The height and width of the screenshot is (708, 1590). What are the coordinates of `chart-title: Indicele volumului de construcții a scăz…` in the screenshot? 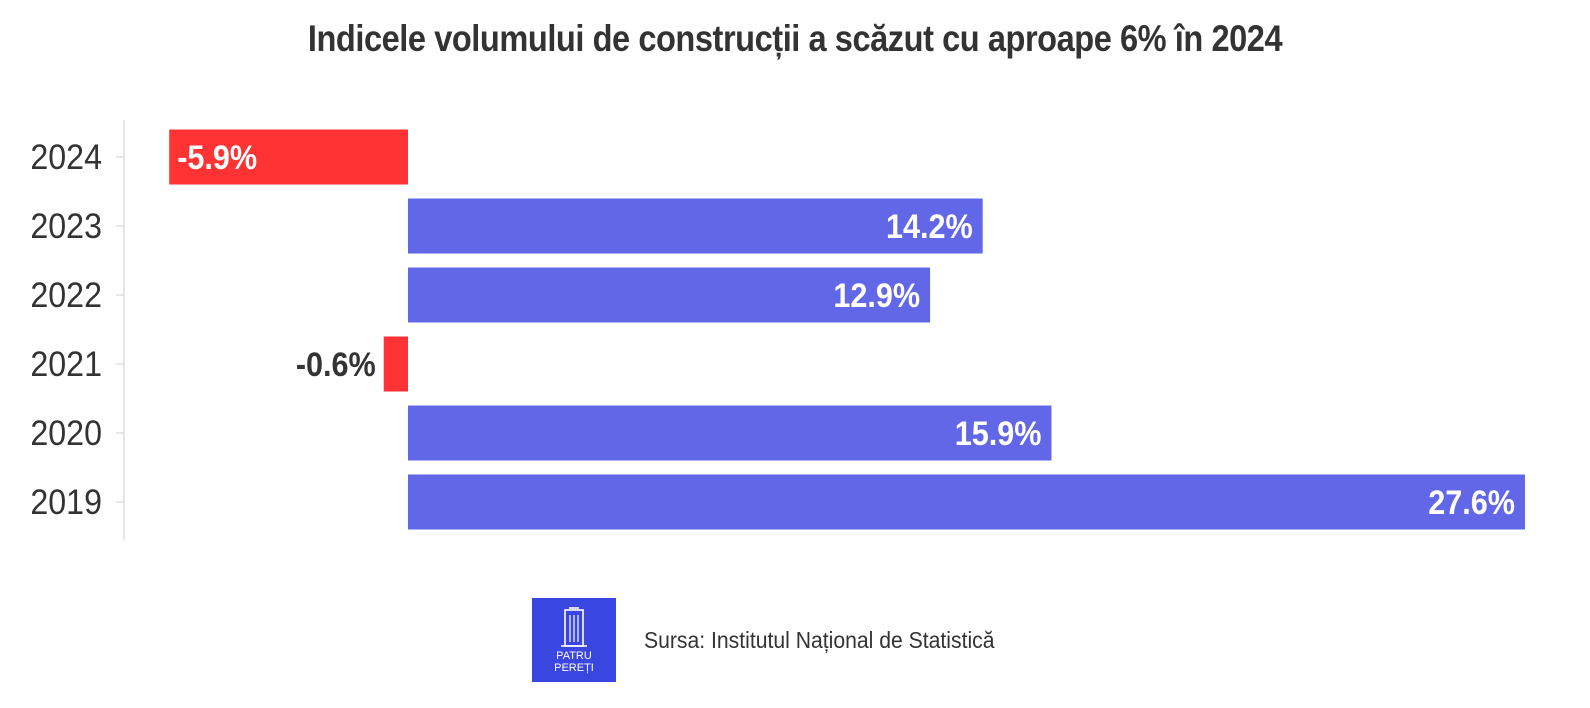 It's located at (795, 38).